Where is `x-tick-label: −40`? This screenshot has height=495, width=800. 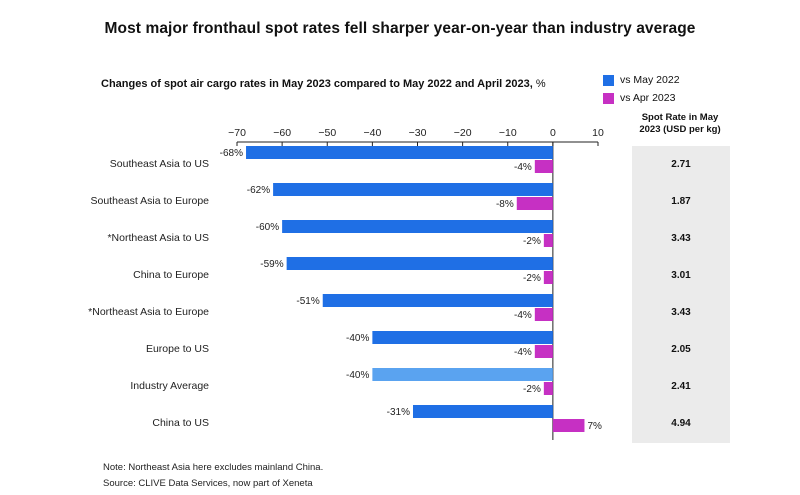
x-tick-label: −40 is located at coordinates (372, 133).